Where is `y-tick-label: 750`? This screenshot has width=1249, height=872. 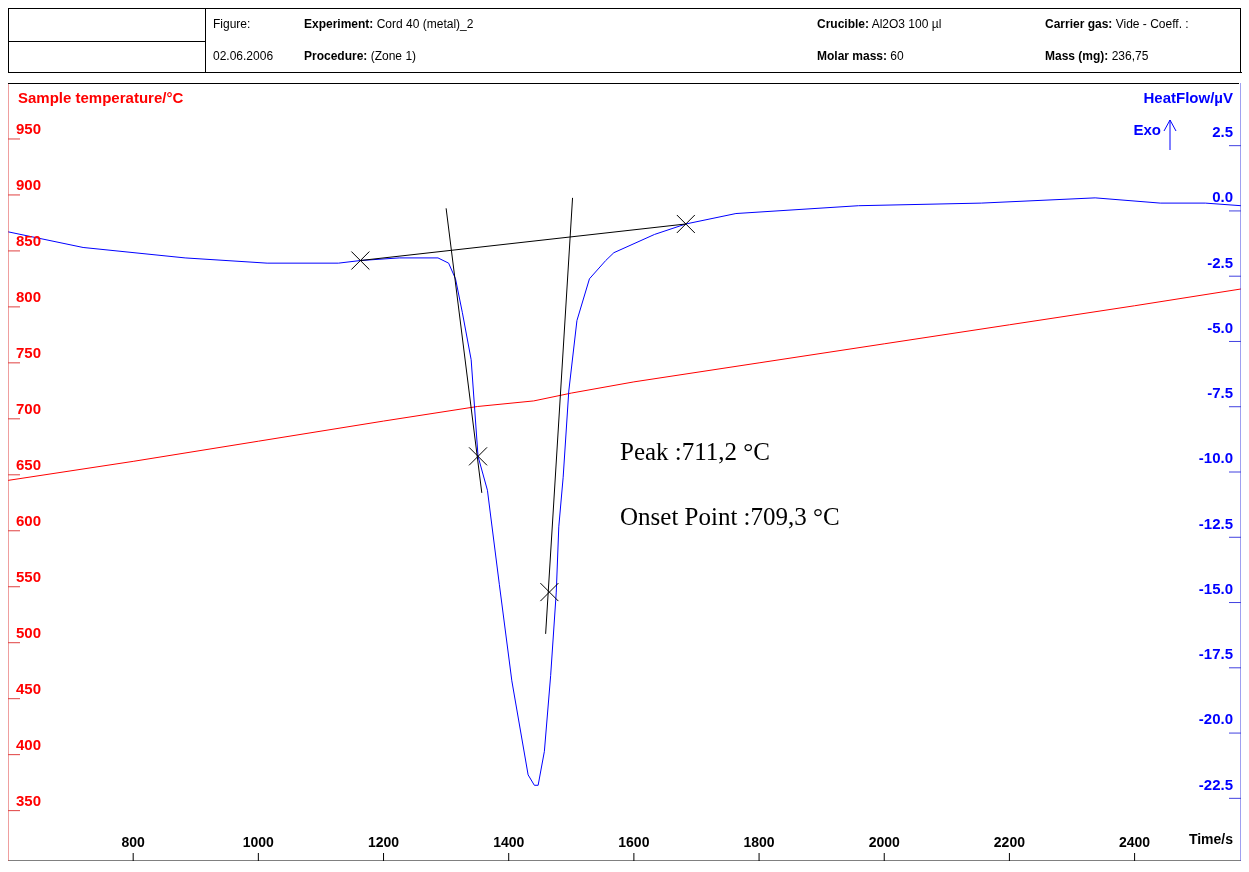
y-tick-label: 750 is located at coordinates (29, 353).